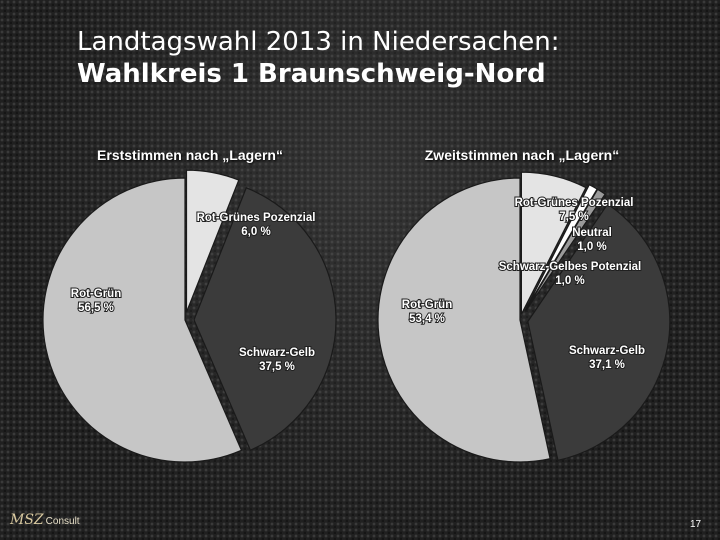 This screenshot has height=540, width=720. What do you see at coordinates (255, 232) in the screenshot?
I see `pie-label-value: 6,0 %` at bounding box center [255, 232].